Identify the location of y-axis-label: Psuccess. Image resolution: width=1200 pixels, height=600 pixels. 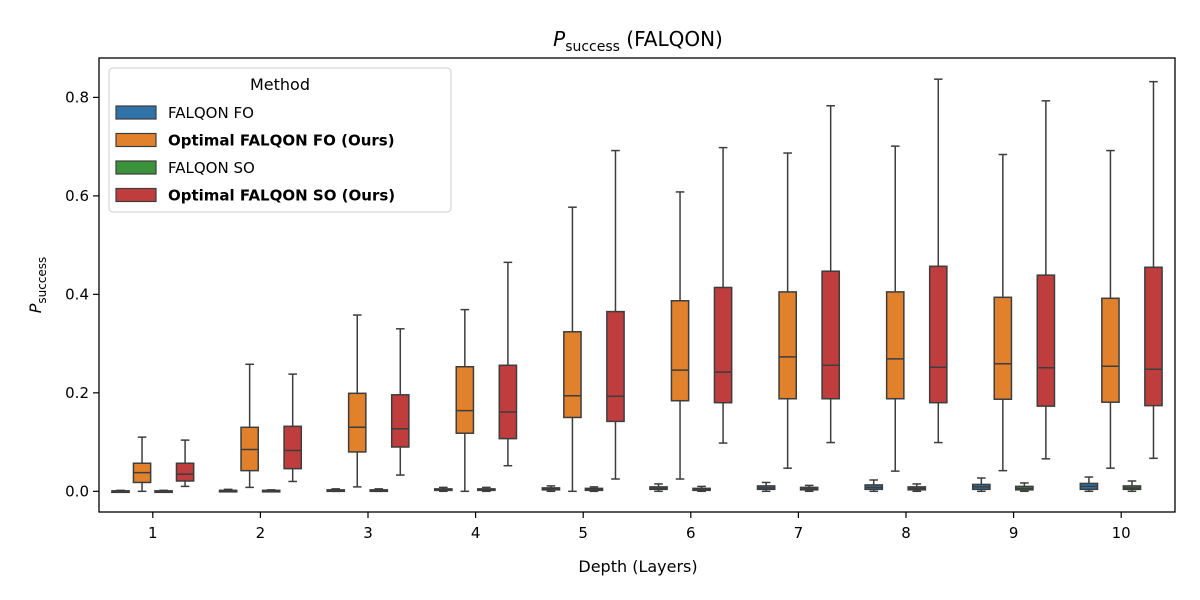
(37, 285).